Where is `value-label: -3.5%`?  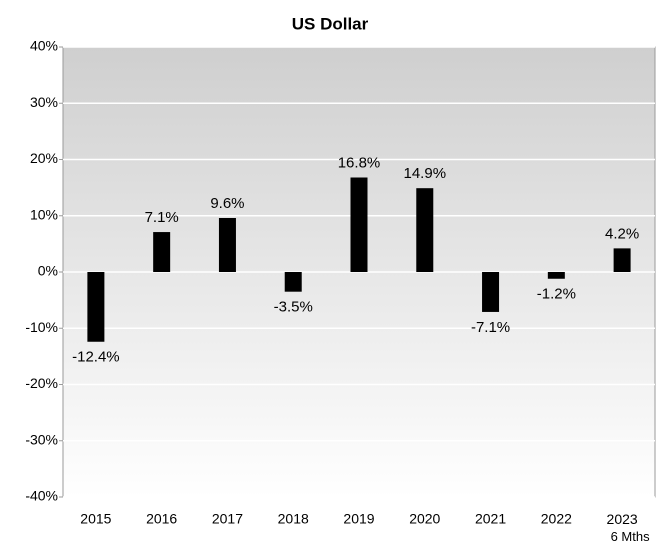 value-label: -3.5% is located at coordinates (293, 307).